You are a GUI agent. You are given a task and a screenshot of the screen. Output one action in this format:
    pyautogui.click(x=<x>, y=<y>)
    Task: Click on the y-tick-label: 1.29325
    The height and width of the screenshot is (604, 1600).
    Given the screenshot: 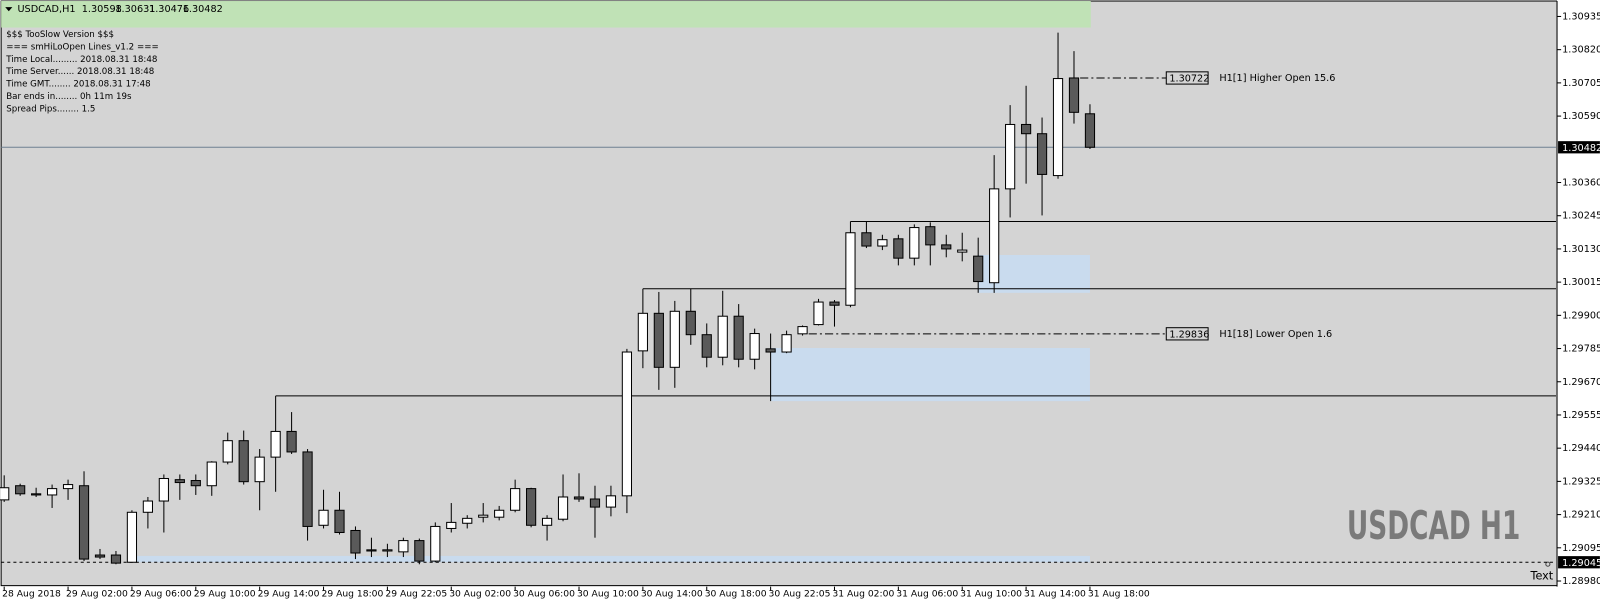 What is the action you would take?
    pyautogui.click(x=1581, y=481)
    